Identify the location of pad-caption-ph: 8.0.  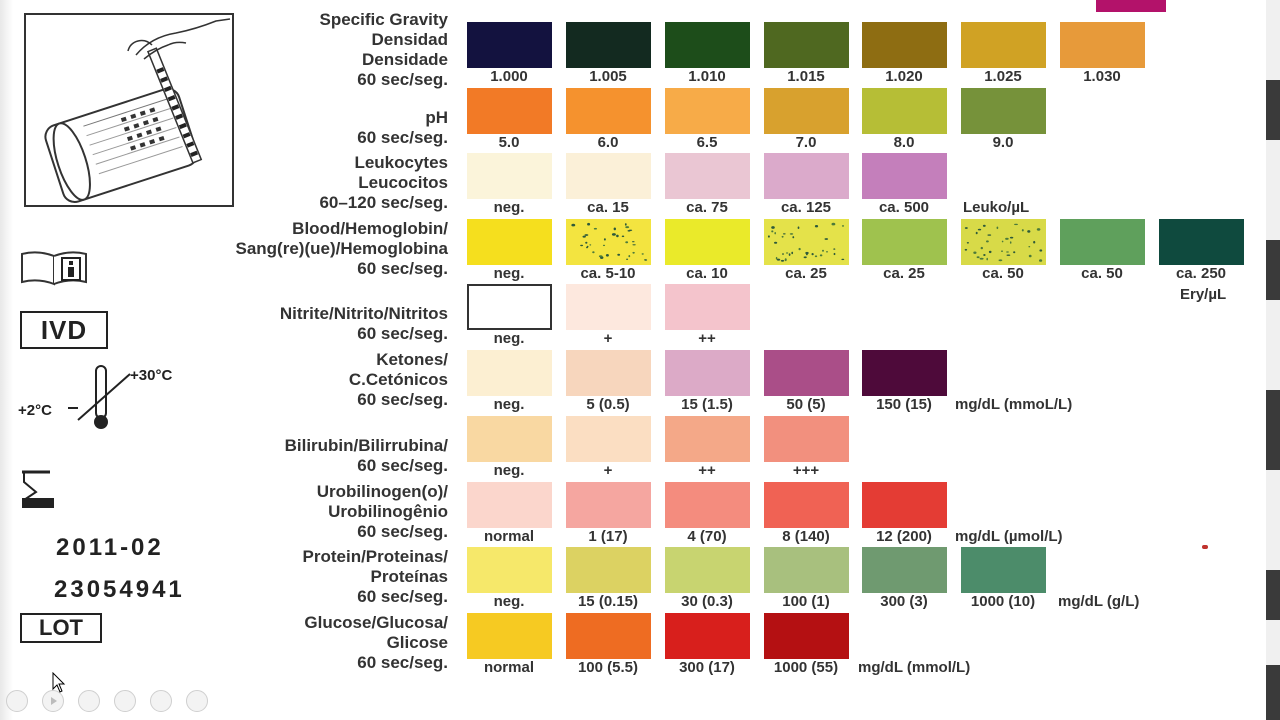
(904, 142).